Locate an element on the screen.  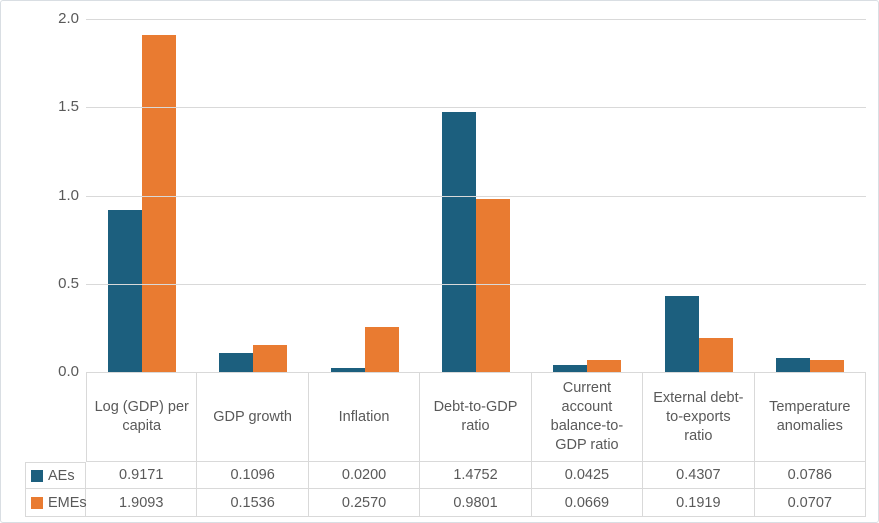
value-cell: 0.0425 is located at coordinates (587, 475).